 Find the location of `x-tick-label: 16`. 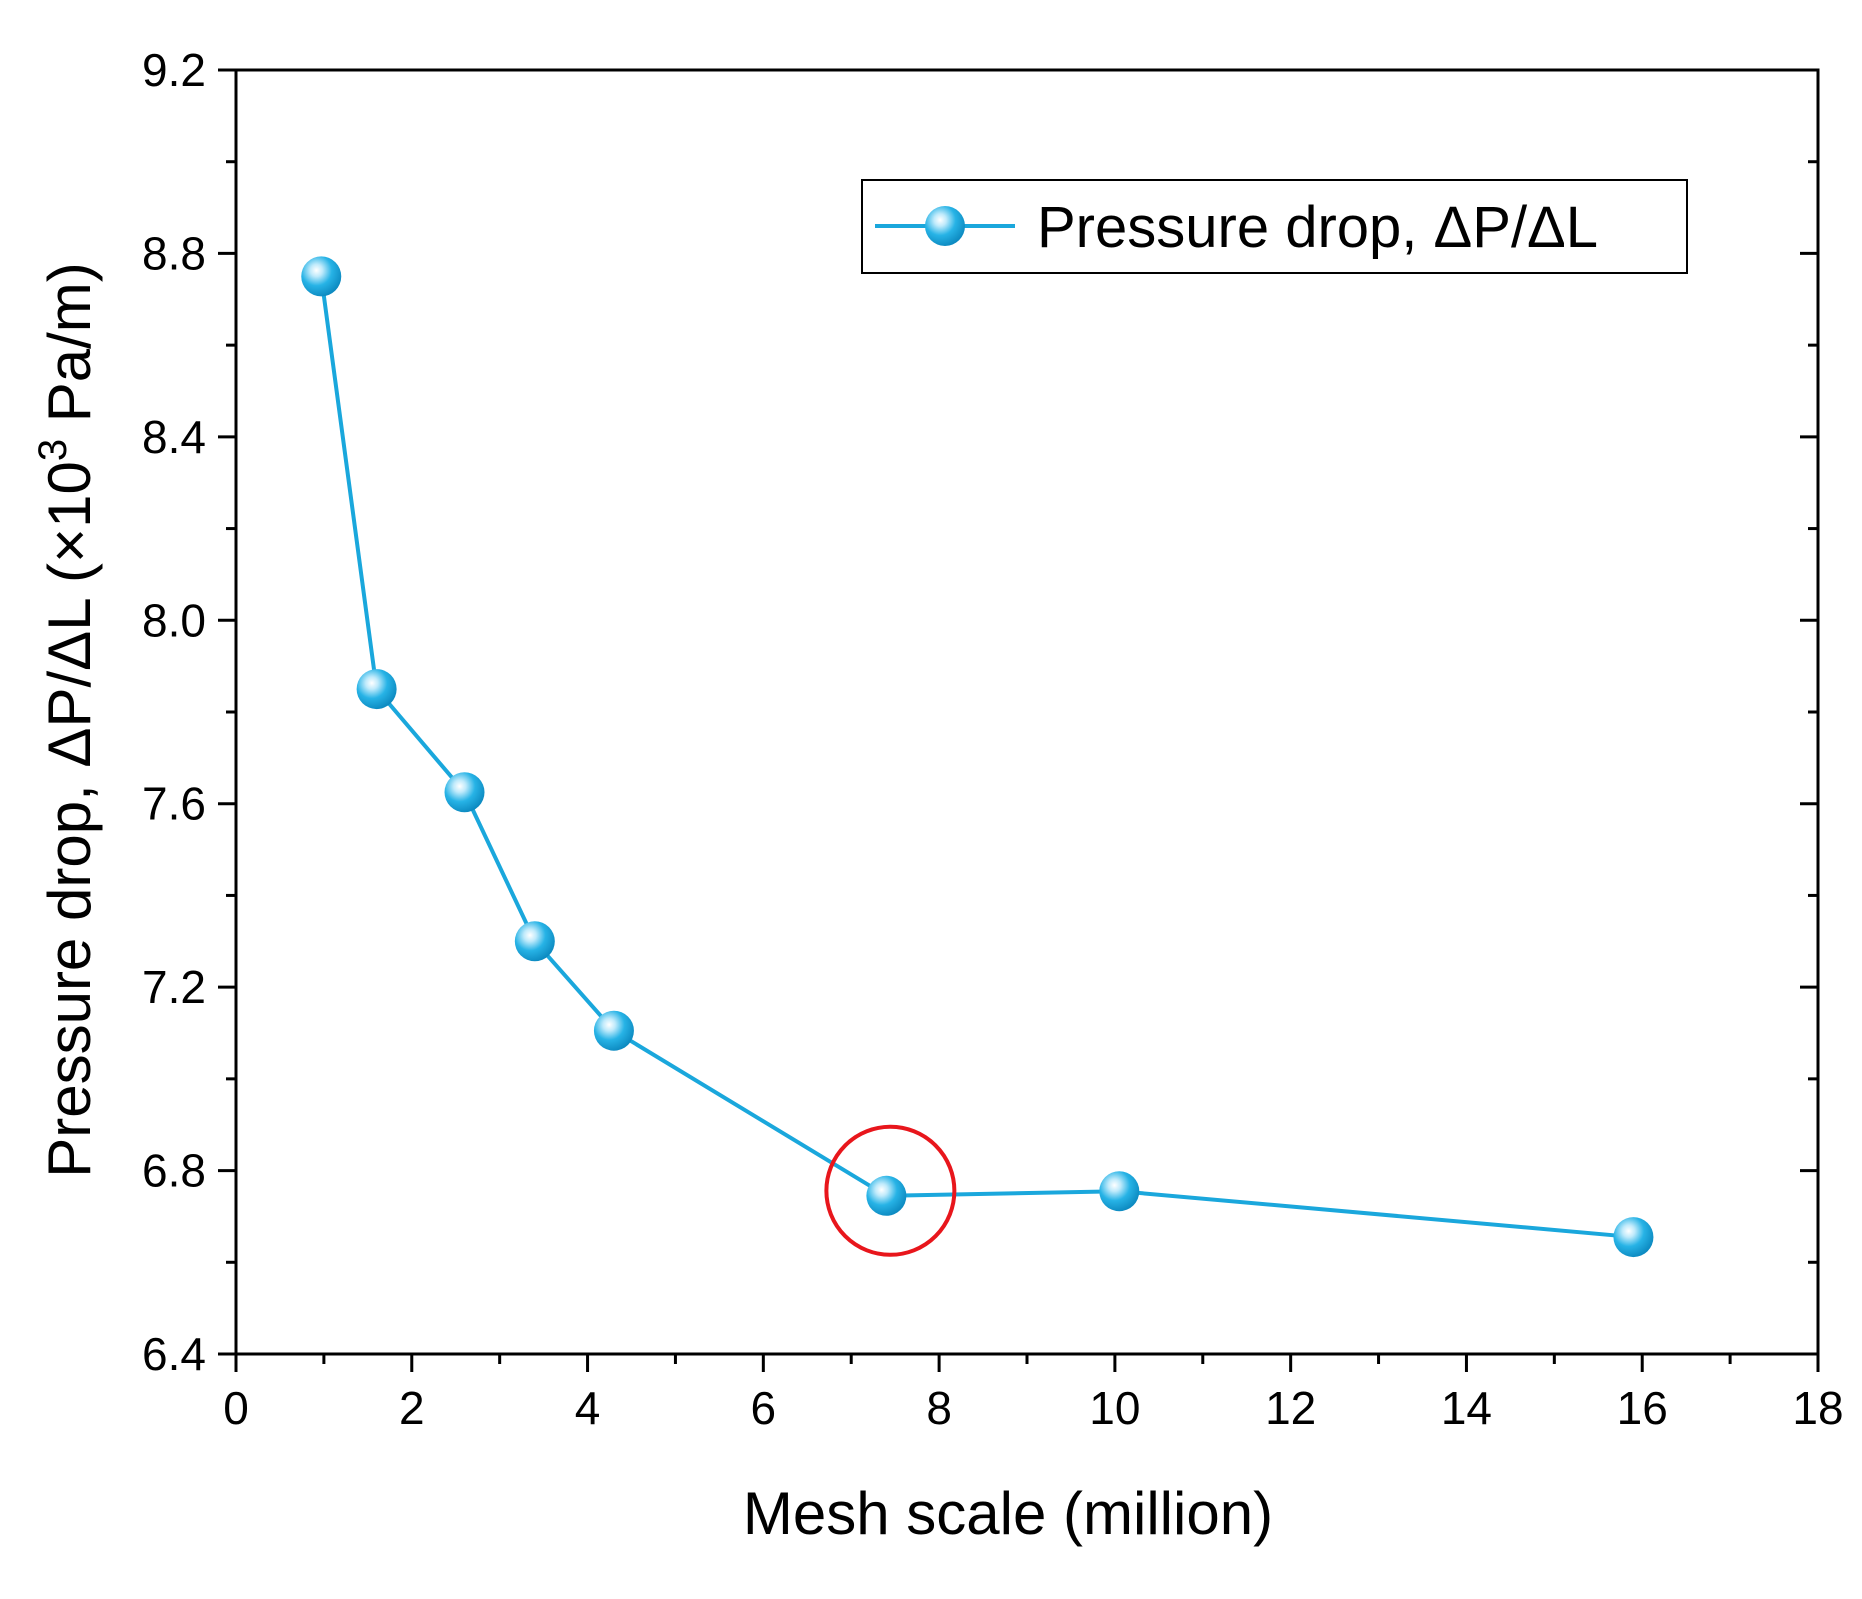

x-tick-label: 16 is located at coordinates (1642, 1408).